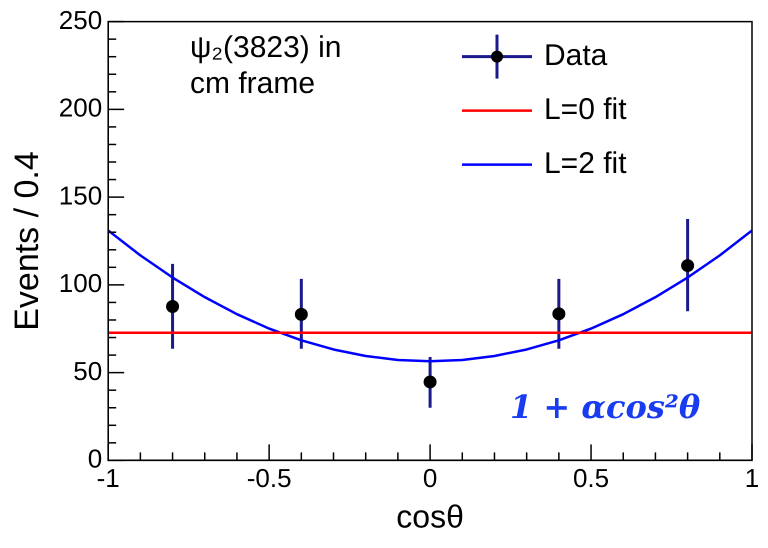 The width and height of the screenshot is (768, 548). Describe the element at coordinates (576, 55) in the screenshot. I see `legend-label: Data` at that location.